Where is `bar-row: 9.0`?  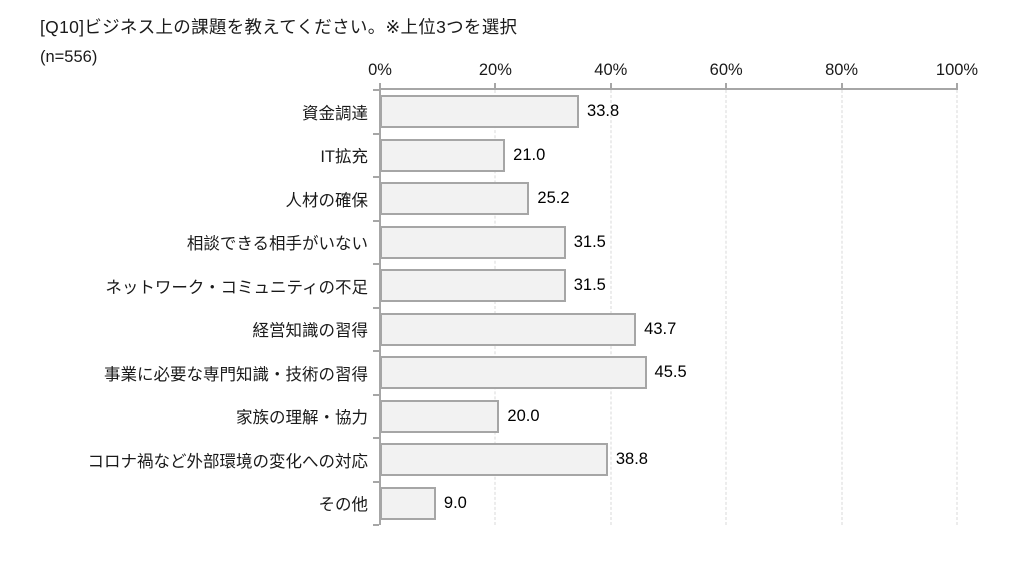
bar-row: 9.0 is located at coordinates (668, 504).